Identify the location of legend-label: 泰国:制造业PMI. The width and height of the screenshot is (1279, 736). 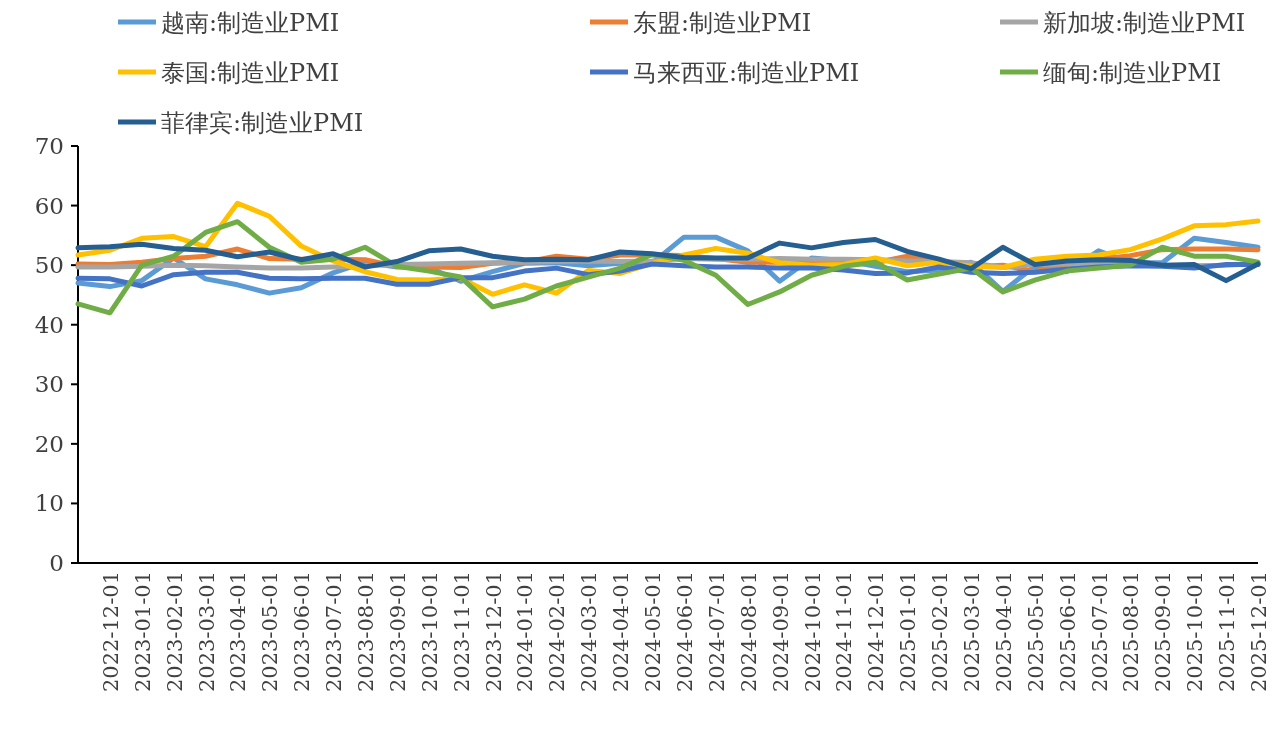
(250, 73).